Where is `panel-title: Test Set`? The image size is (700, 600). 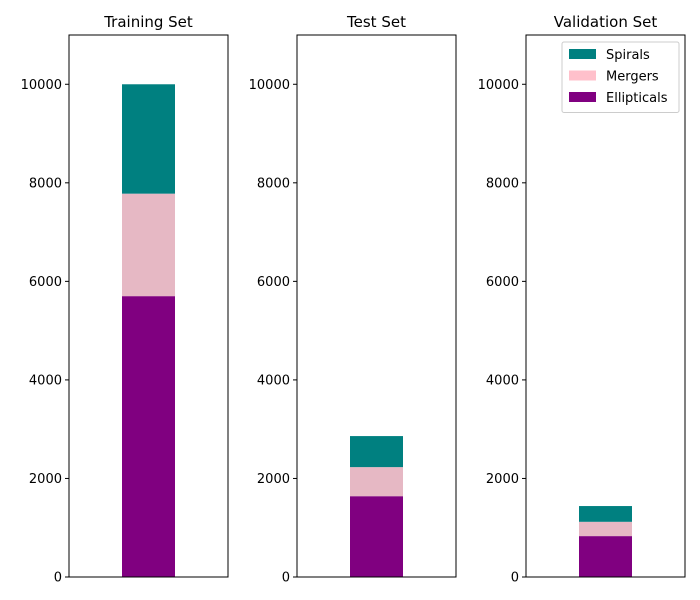 panel-title: Test Set is located at coordinates (376, 22).